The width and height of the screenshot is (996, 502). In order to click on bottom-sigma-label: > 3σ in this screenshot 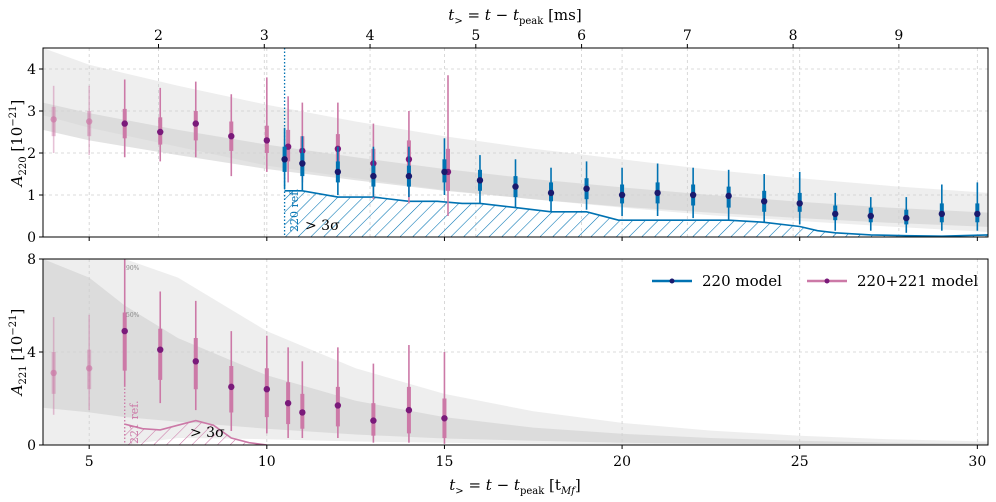, I will do `click(207, 433)`.